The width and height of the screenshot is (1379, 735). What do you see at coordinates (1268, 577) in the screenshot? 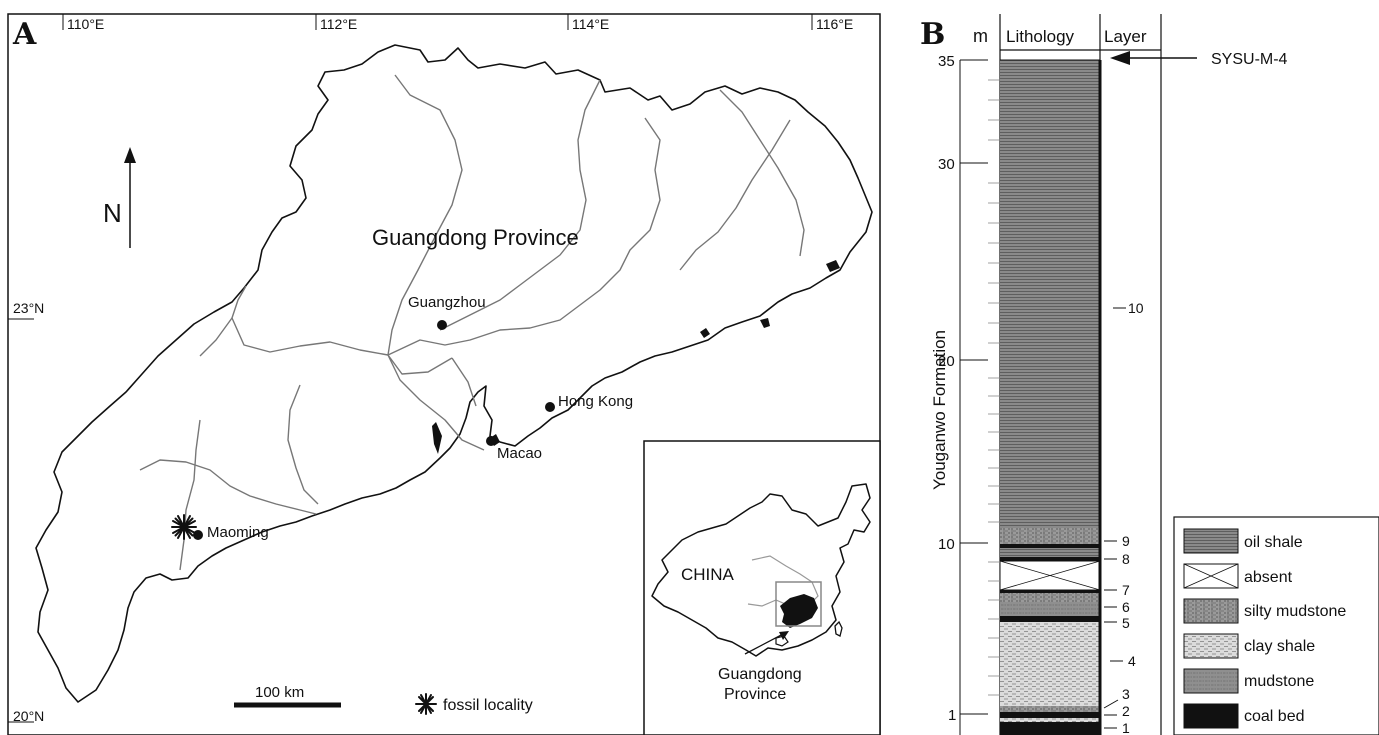
I see `legend-label-absent: absent` at bounding box center [1268, 577].